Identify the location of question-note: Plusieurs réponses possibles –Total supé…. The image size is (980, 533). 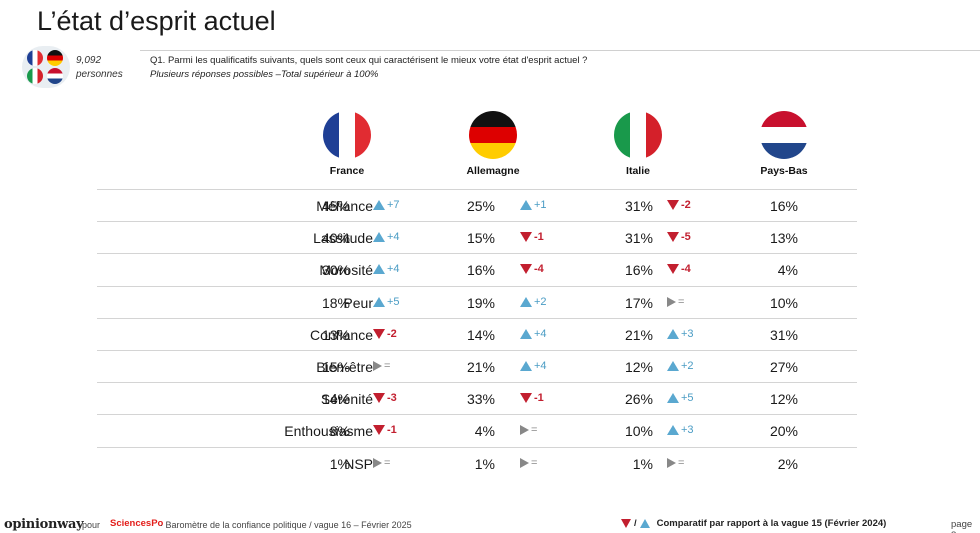
(264, 74).